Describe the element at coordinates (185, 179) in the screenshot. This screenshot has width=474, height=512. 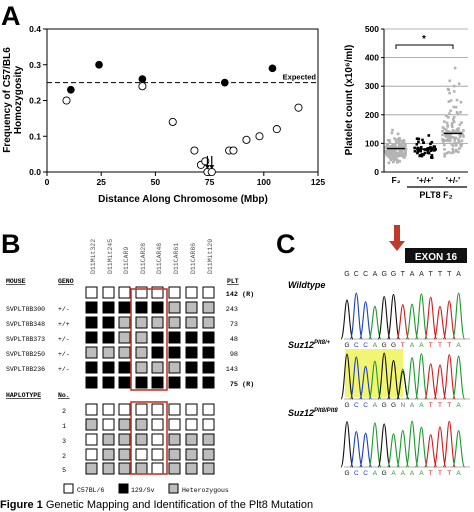
I see `scatter-x-axis: 0 25 50 75 100 125` at that location.